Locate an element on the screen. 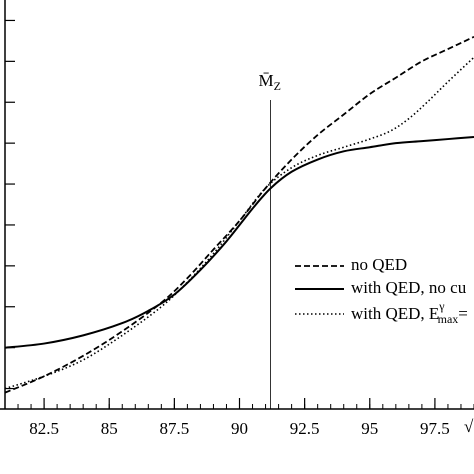 This screenshot has height=474, width=474. x-tick-label: 82.5 is located at coordinates (44, 428).